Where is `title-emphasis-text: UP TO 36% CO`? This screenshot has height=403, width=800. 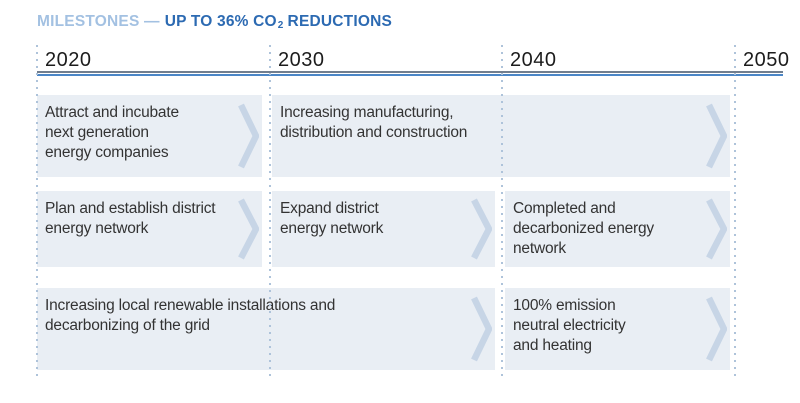 title-emphasis-text: UP TO 36% CO is located at coordinates (220, 21).